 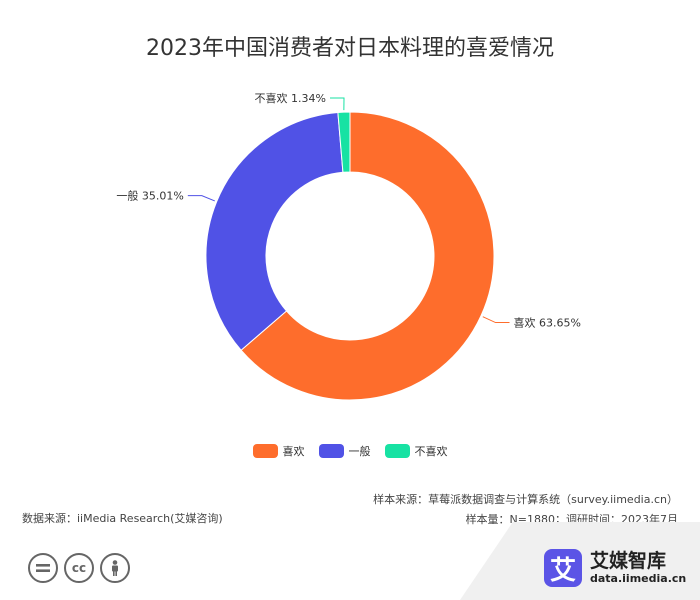 I want to click on cc-icon: cc, so click(x=79, y=568).